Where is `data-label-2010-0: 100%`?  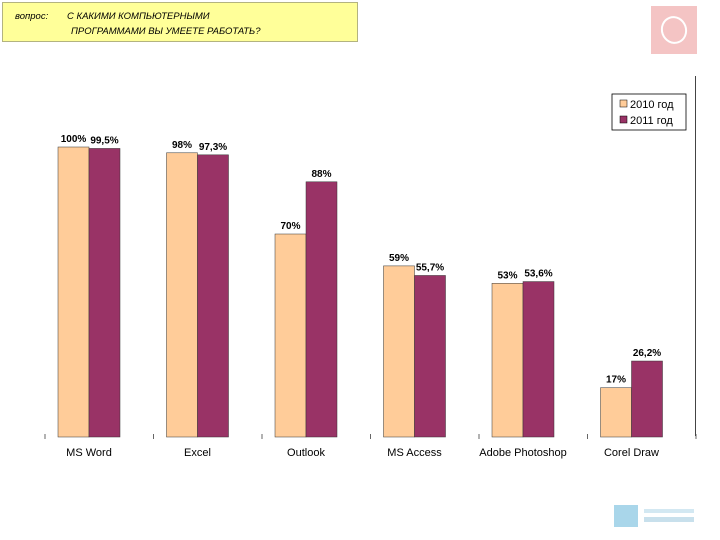
data-label-2010-0: 100% is located at coordinates (74, 139).